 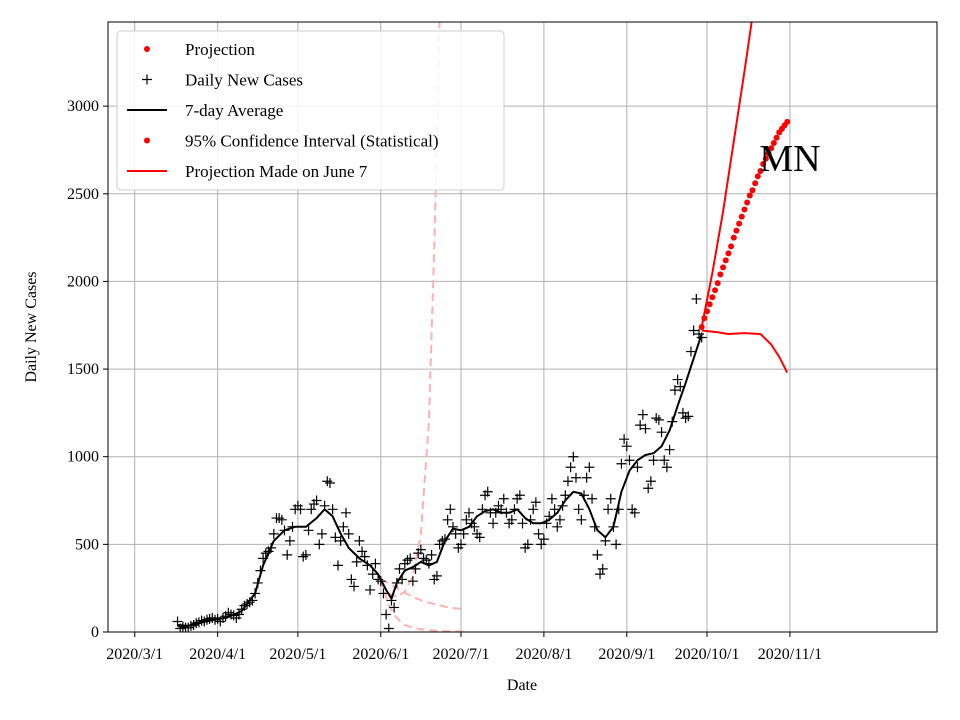 What do you see at coordinates (276, 171) in the screenshot?
I see `legend-label: Projection Made on June 7` at bounding box center [276, 171].